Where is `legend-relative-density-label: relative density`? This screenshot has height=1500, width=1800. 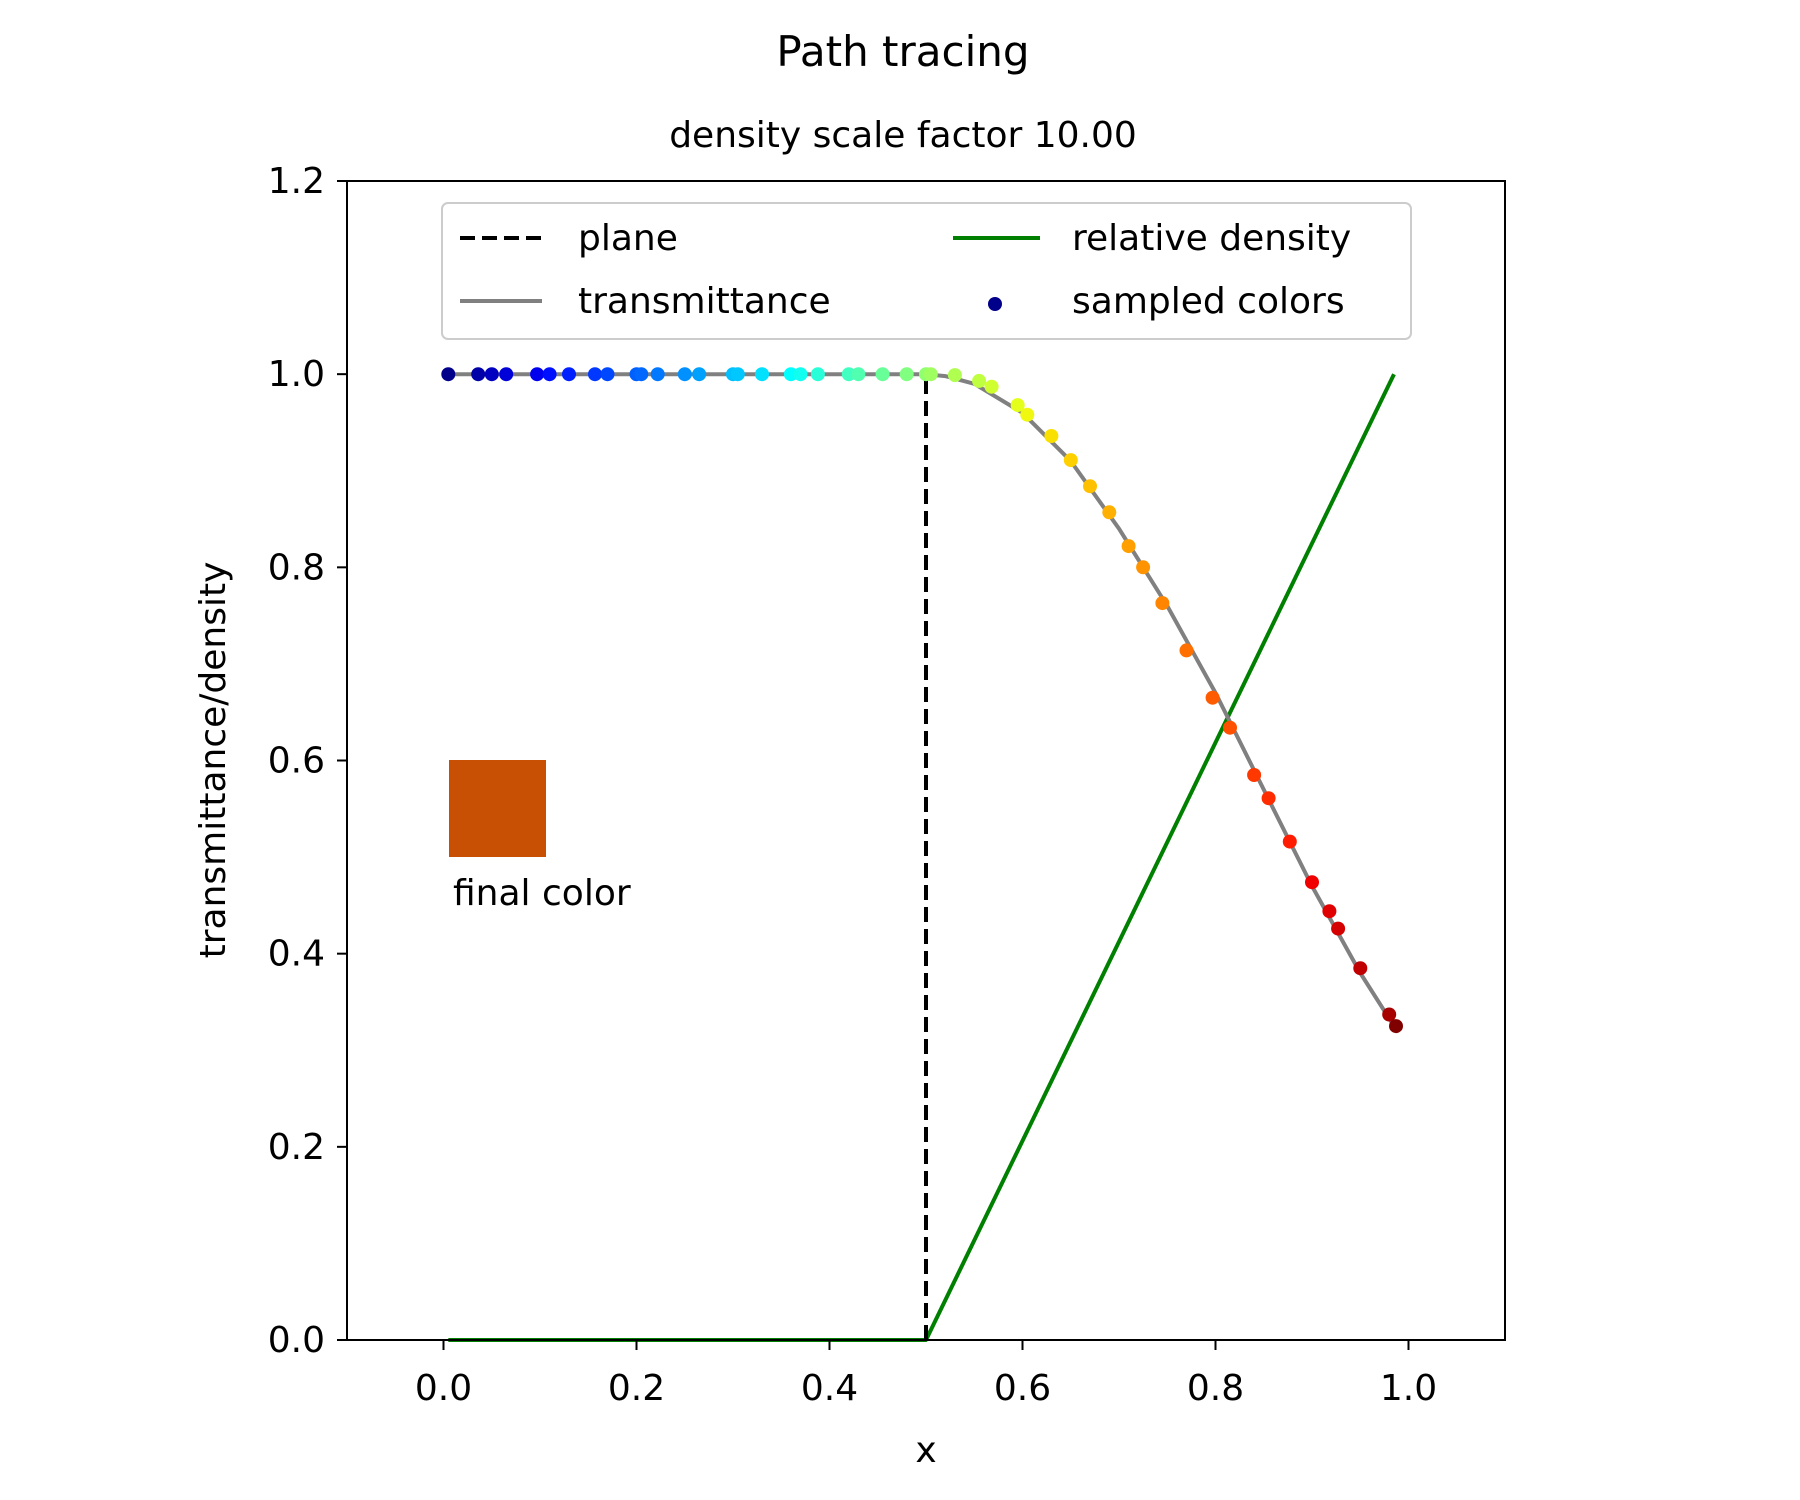
legend-relative-density-label: relative density is located at coordinates (1211, 238).